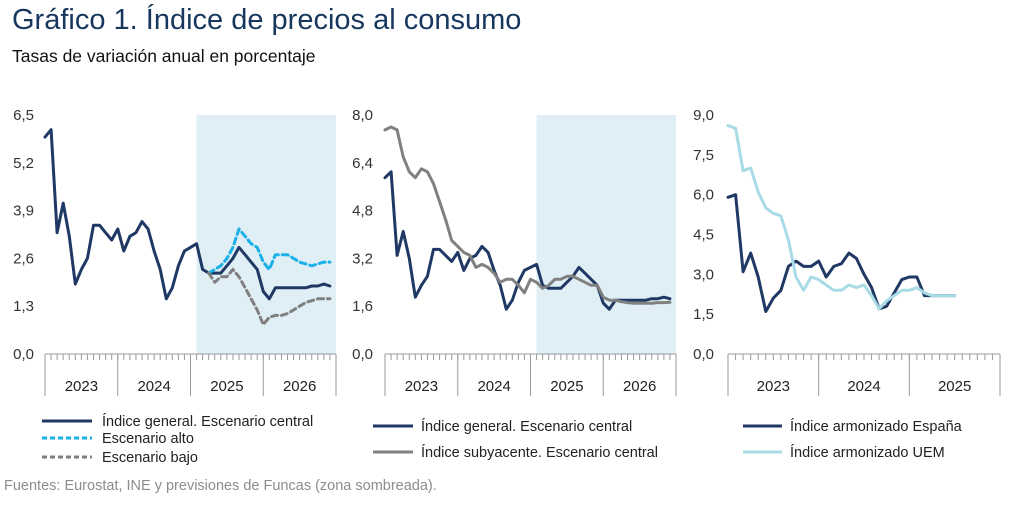  I want to click on y-tick-label: 3,0, so click(703, 274).